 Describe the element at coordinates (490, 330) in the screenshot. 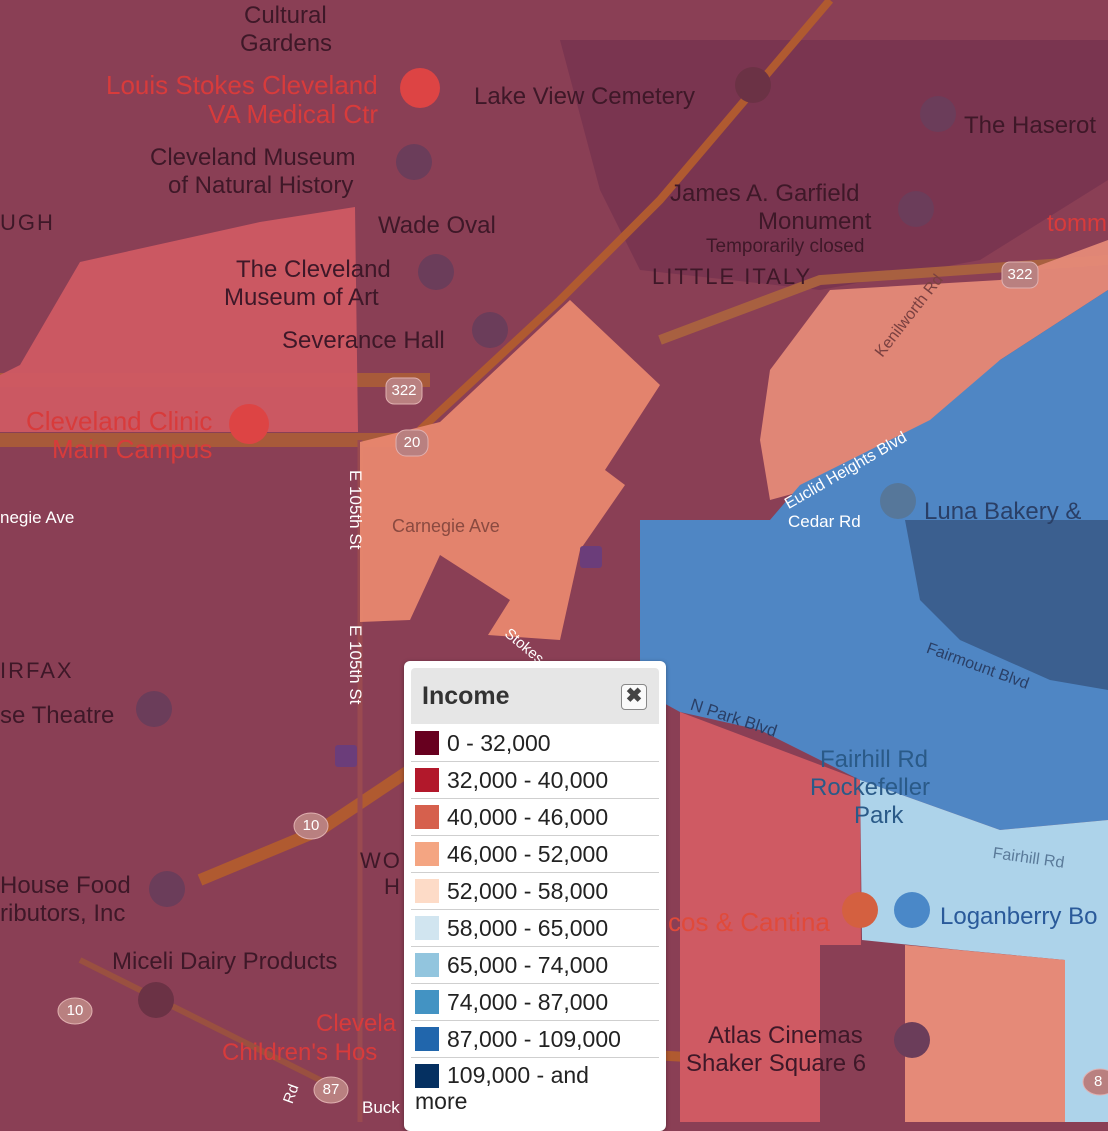

I see `music-icon` at that location.